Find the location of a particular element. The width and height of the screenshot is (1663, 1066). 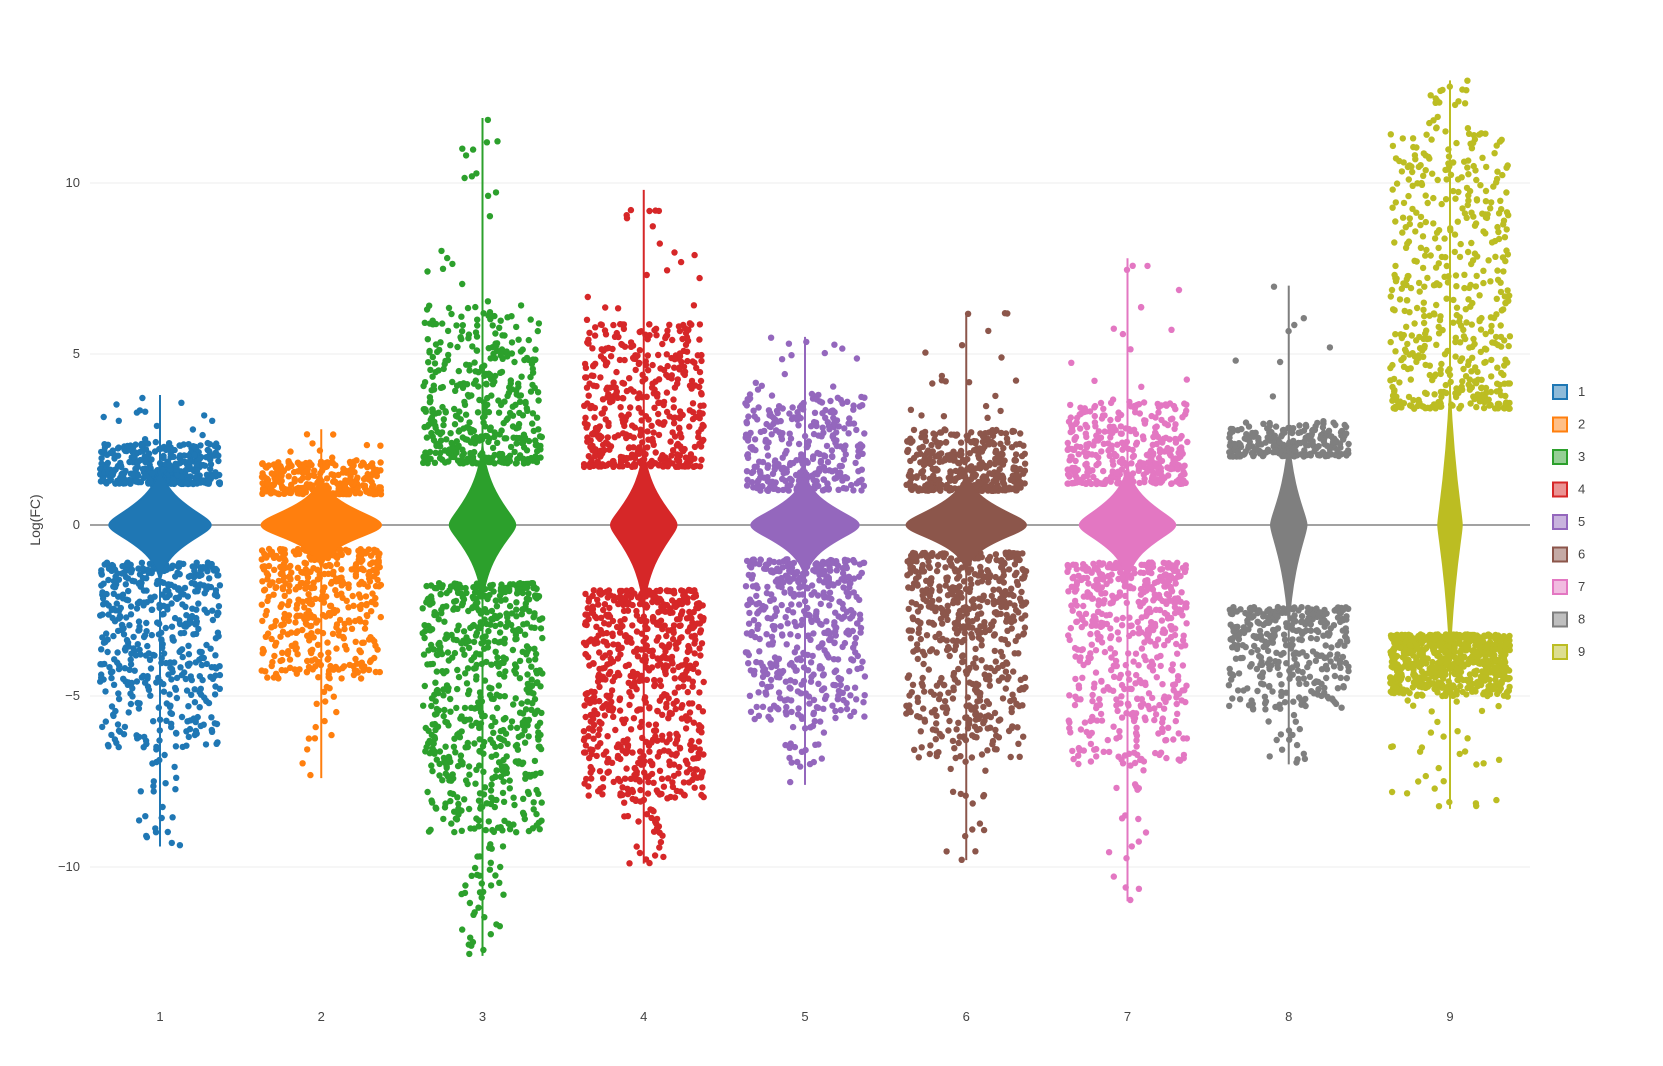

x-tick-label: 9 is located at coordinates (1449, 1016).